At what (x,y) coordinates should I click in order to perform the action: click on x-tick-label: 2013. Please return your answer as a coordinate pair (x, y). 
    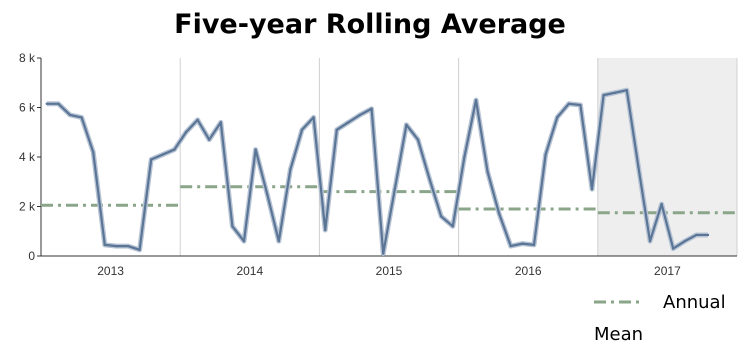
    Looking at the image, I should click on (110, 271).